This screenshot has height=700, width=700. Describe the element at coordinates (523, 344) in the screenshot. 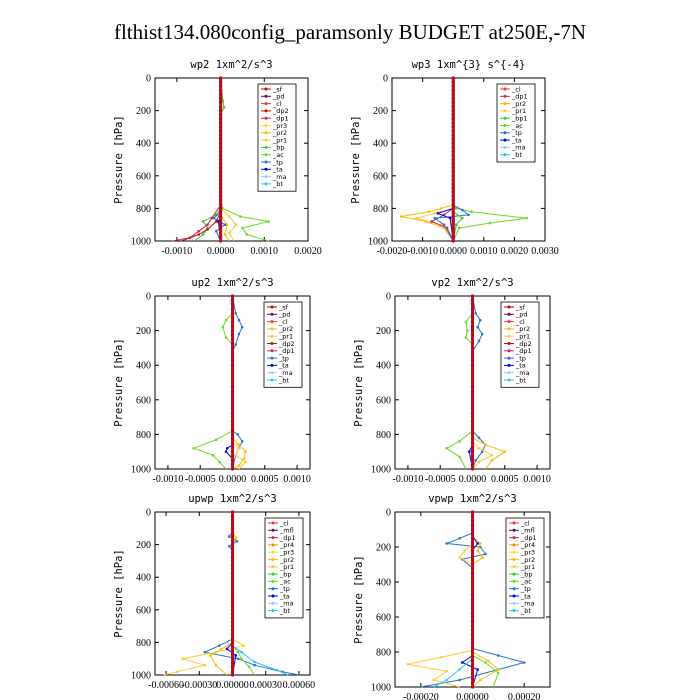

I see `legend-label: _dp2` at that location.